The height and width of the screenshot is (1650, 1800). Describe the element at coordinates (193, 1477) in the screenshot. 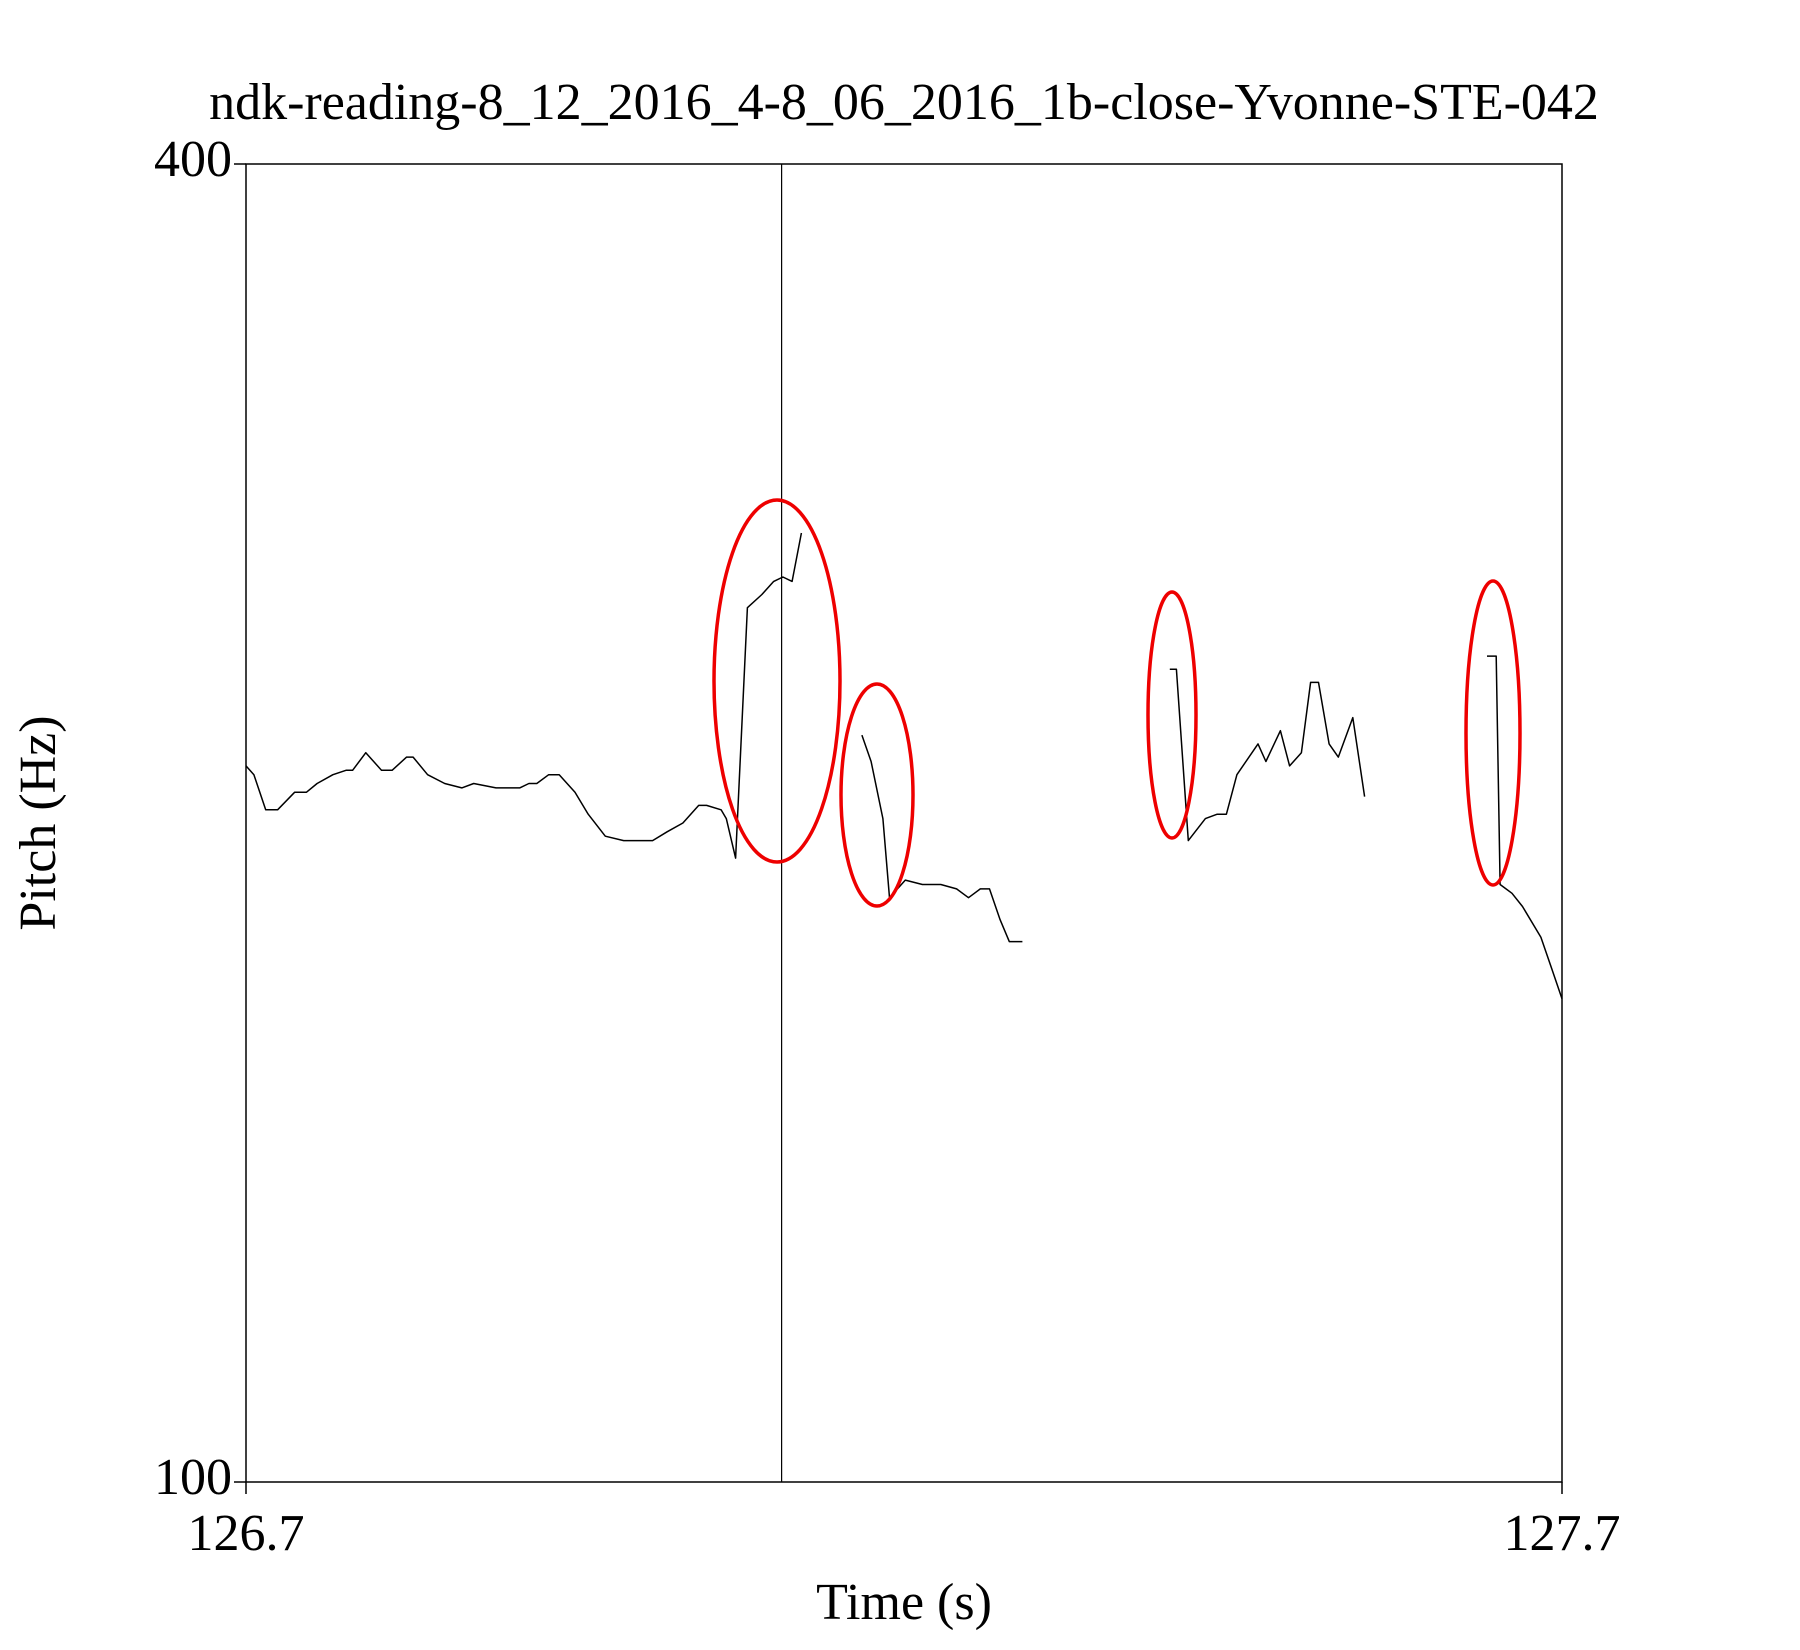

I see `y-tick-label: 100` at that location.